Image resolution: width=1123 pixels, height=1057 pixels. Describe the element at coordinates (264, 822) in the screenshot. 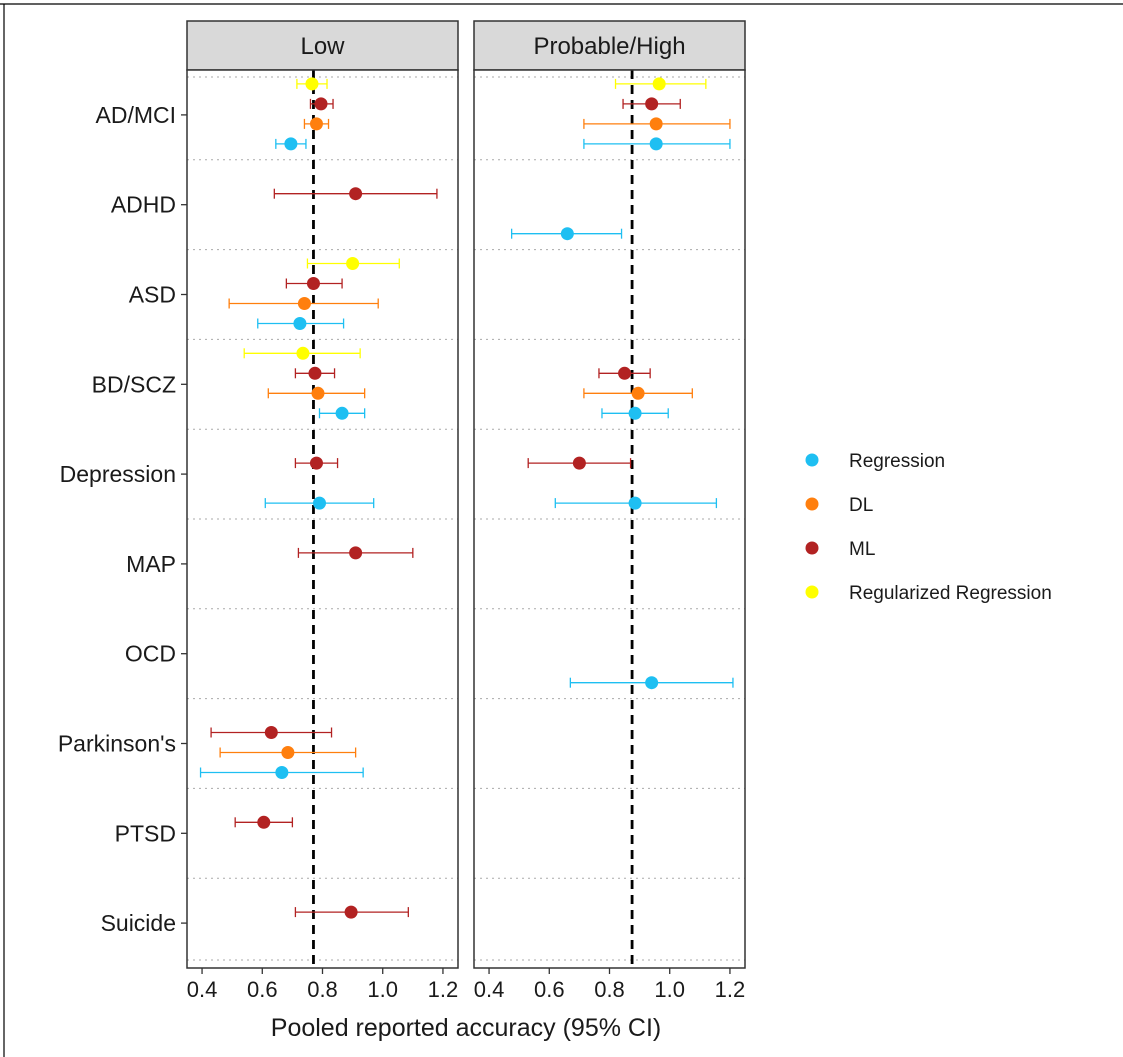

I see `point-ptsd-ml` at that location.